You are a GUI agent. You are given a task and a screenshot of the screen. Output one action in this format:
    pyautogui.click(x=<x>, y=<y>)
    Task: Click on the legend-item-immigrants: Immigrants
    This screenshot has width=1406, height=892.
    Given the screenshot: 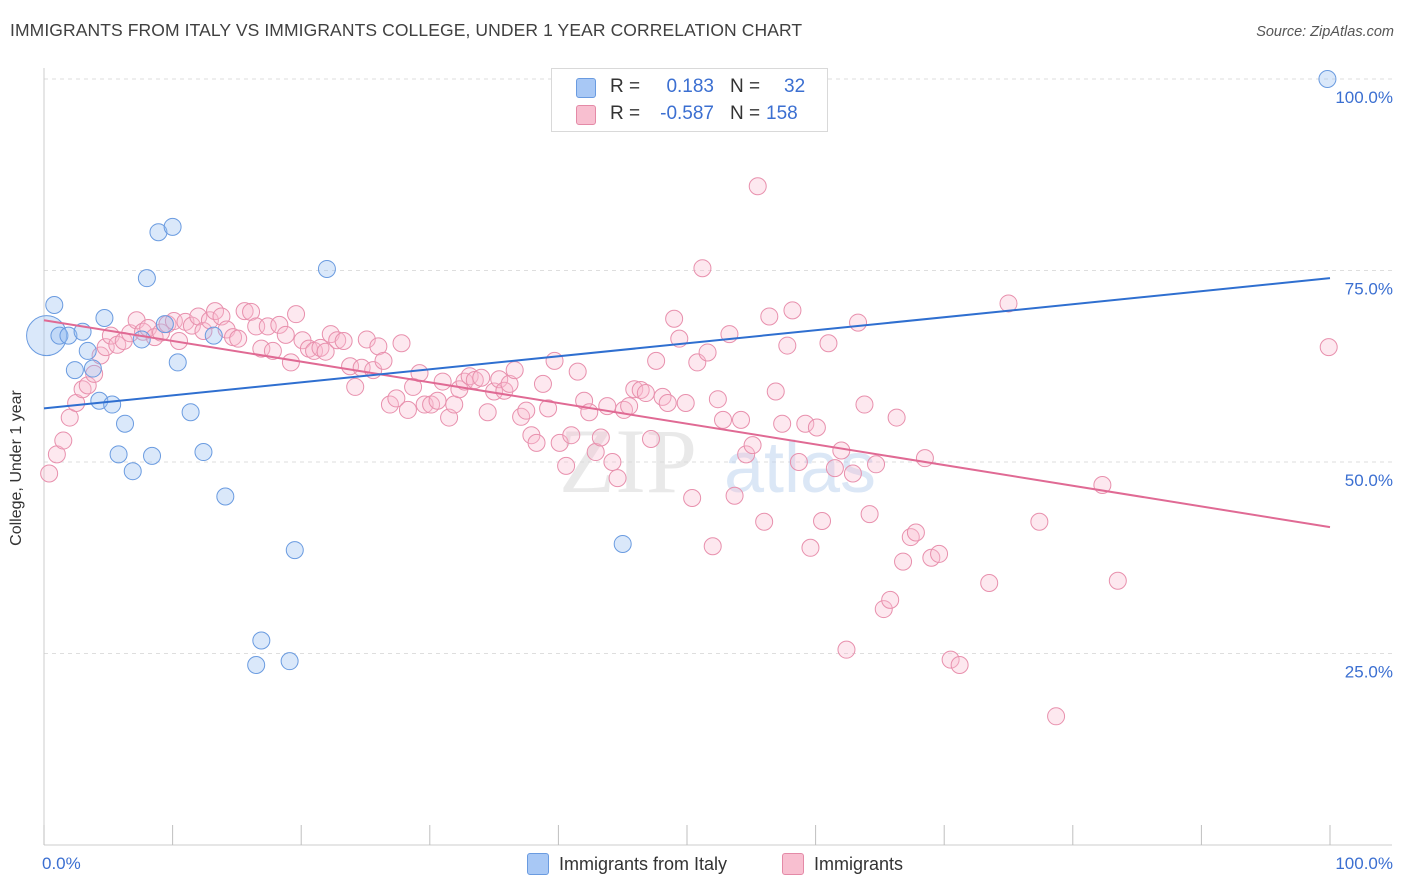 What is the action you would take?
    pyautogui.click(x=842, y=864)
    